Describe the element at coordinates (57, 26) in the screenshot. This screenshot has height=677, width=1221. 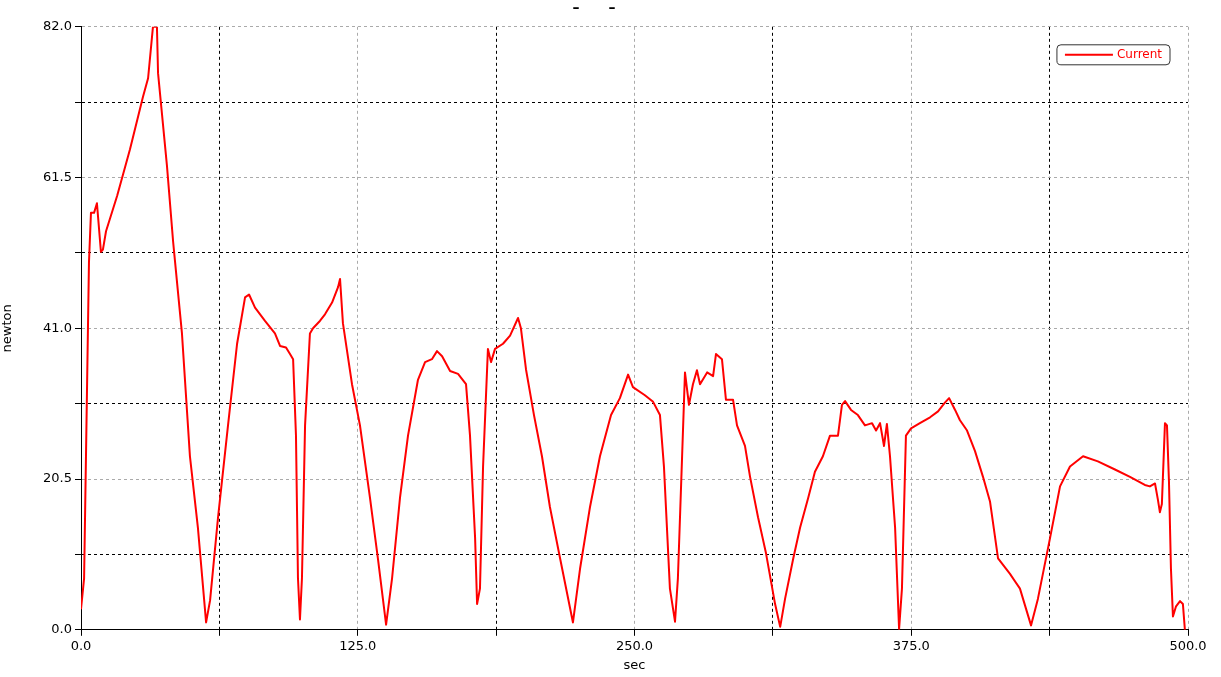
I see `y-tick-label: 82.0` at that location.